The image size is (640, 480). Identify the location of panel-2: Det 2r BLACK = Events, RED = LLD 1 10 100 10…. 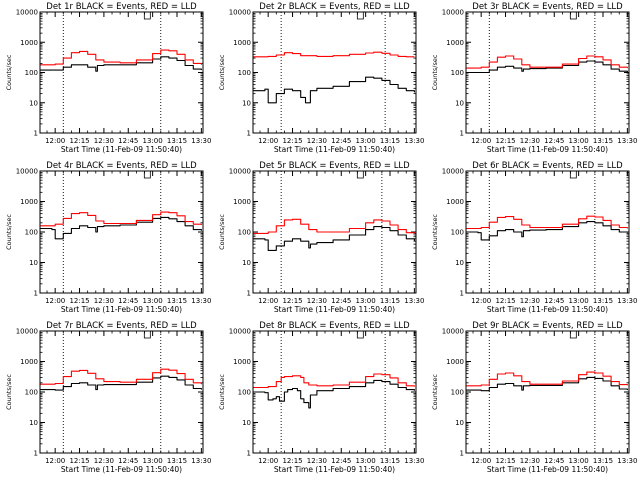
(321, 78).